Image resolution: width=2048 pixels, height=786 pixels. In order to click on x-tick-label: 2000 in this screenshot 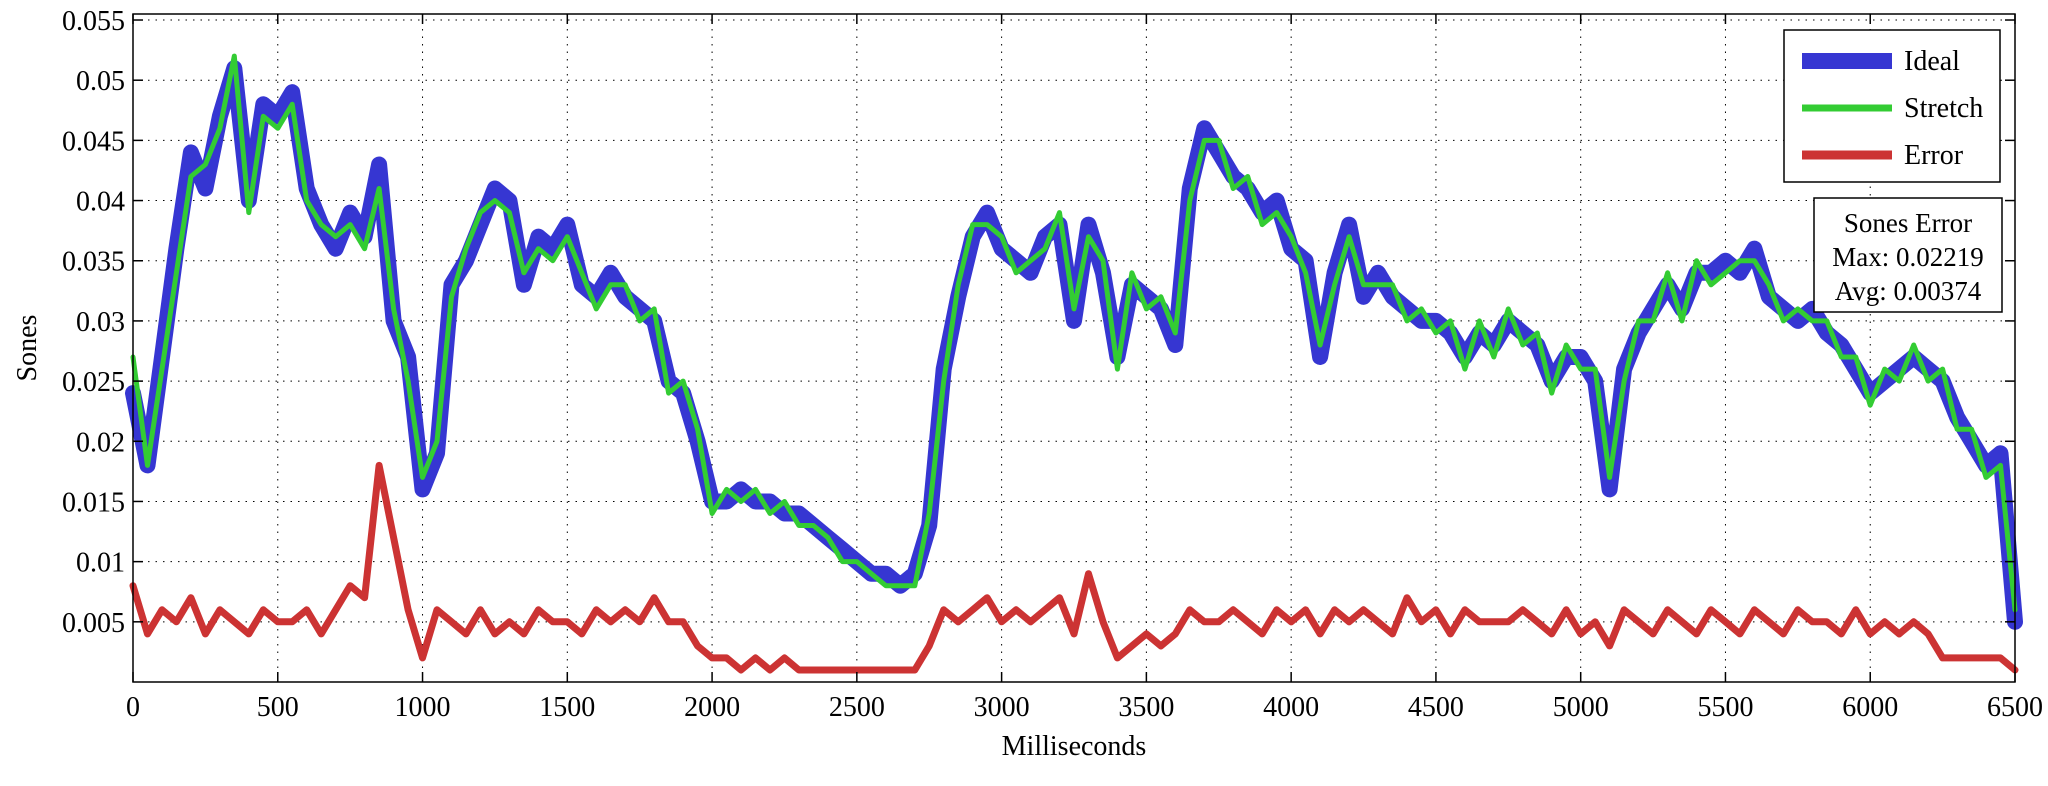, I will do `click(712, 707)`.